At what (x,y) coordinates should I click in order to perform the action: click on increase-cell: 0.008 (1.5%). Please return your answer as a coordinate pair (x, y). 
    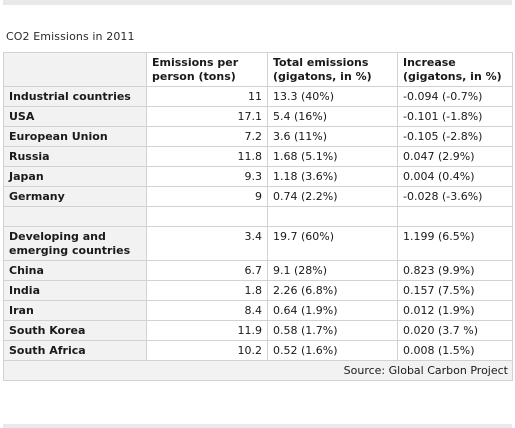
    Looking at the image, I should click on (455, 350).